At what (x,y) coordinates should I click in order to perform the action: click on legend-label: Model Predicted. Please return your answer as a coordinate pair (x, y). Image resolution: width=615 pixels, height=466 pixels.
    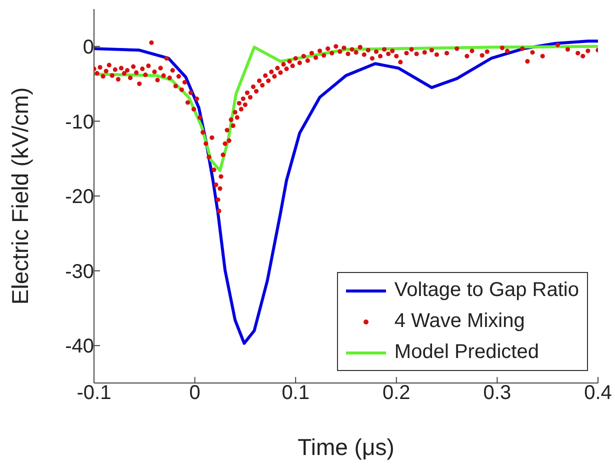
    Looking at the image, I should click on (466, 352).